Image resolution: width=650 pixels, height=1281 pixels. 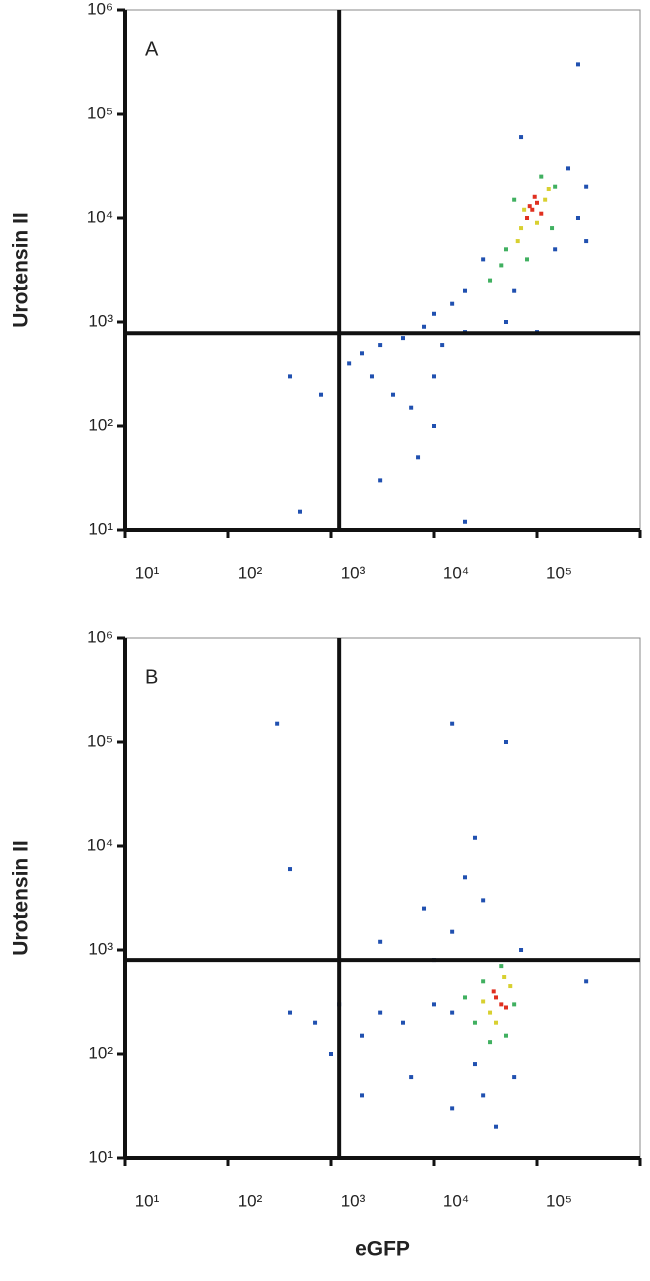 I want to click on x-tick-label: 10¹, so click(x=147, y=1200).